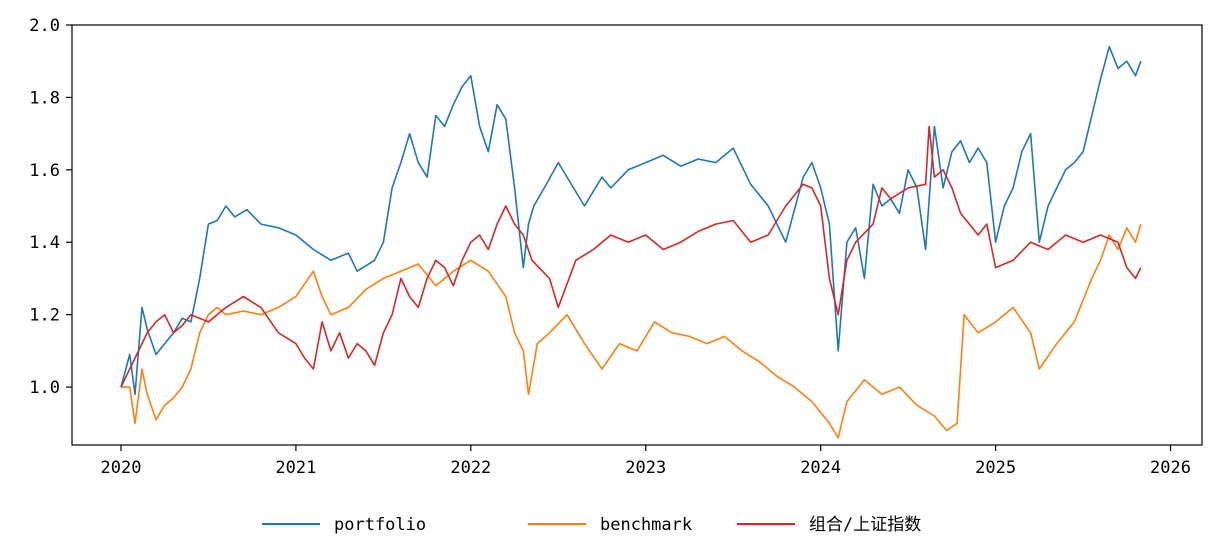  I want to click on x-tick-label: 2024, so click(820, 468).